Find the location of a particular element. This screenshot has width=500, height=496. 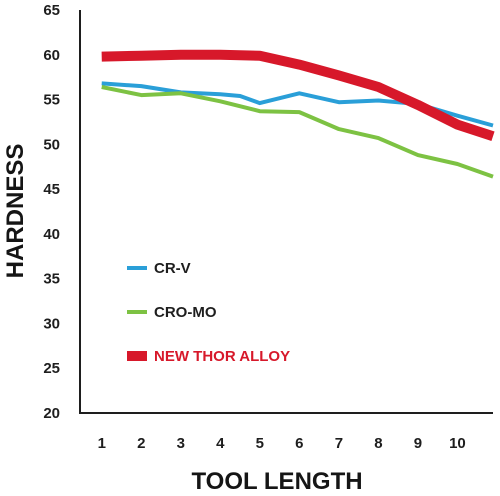

x-tick-label: 9 is located at coordinates (418, 443).